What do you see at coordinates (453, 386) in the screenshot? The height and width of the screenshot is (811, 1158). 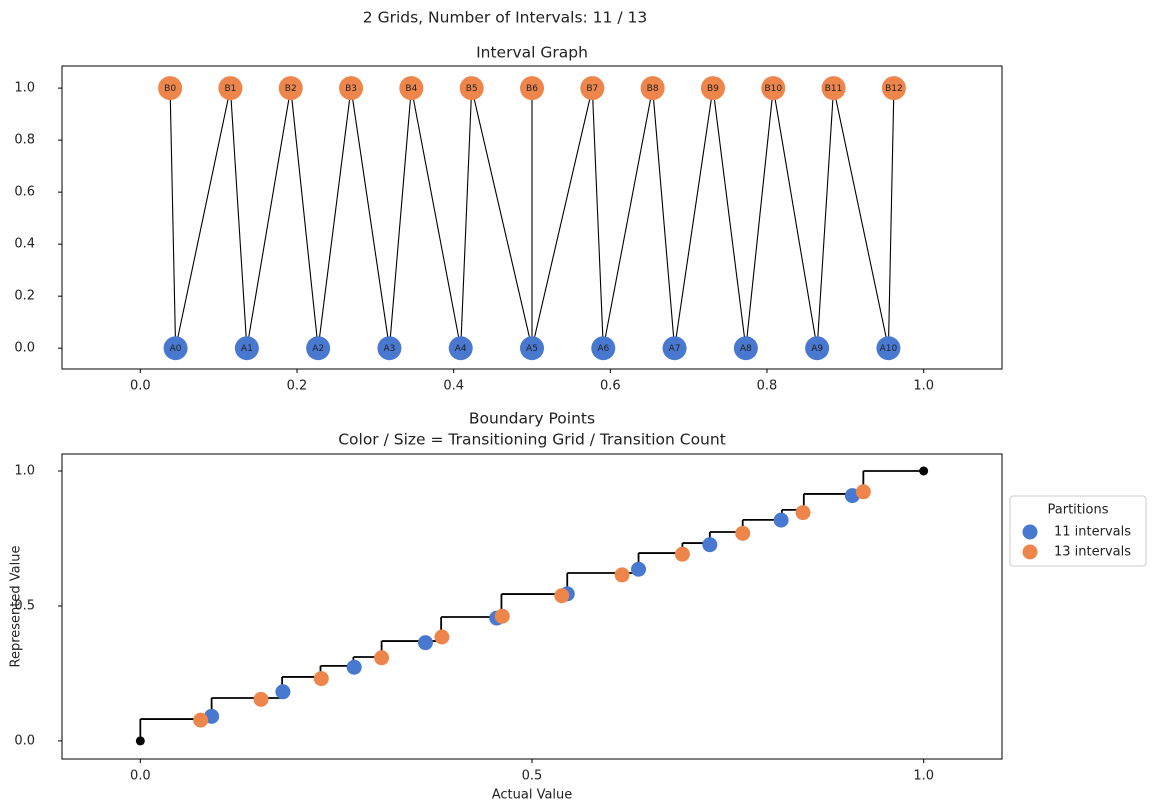 I see `x-tick-label: 0.4` at bounding box center [453, 386].